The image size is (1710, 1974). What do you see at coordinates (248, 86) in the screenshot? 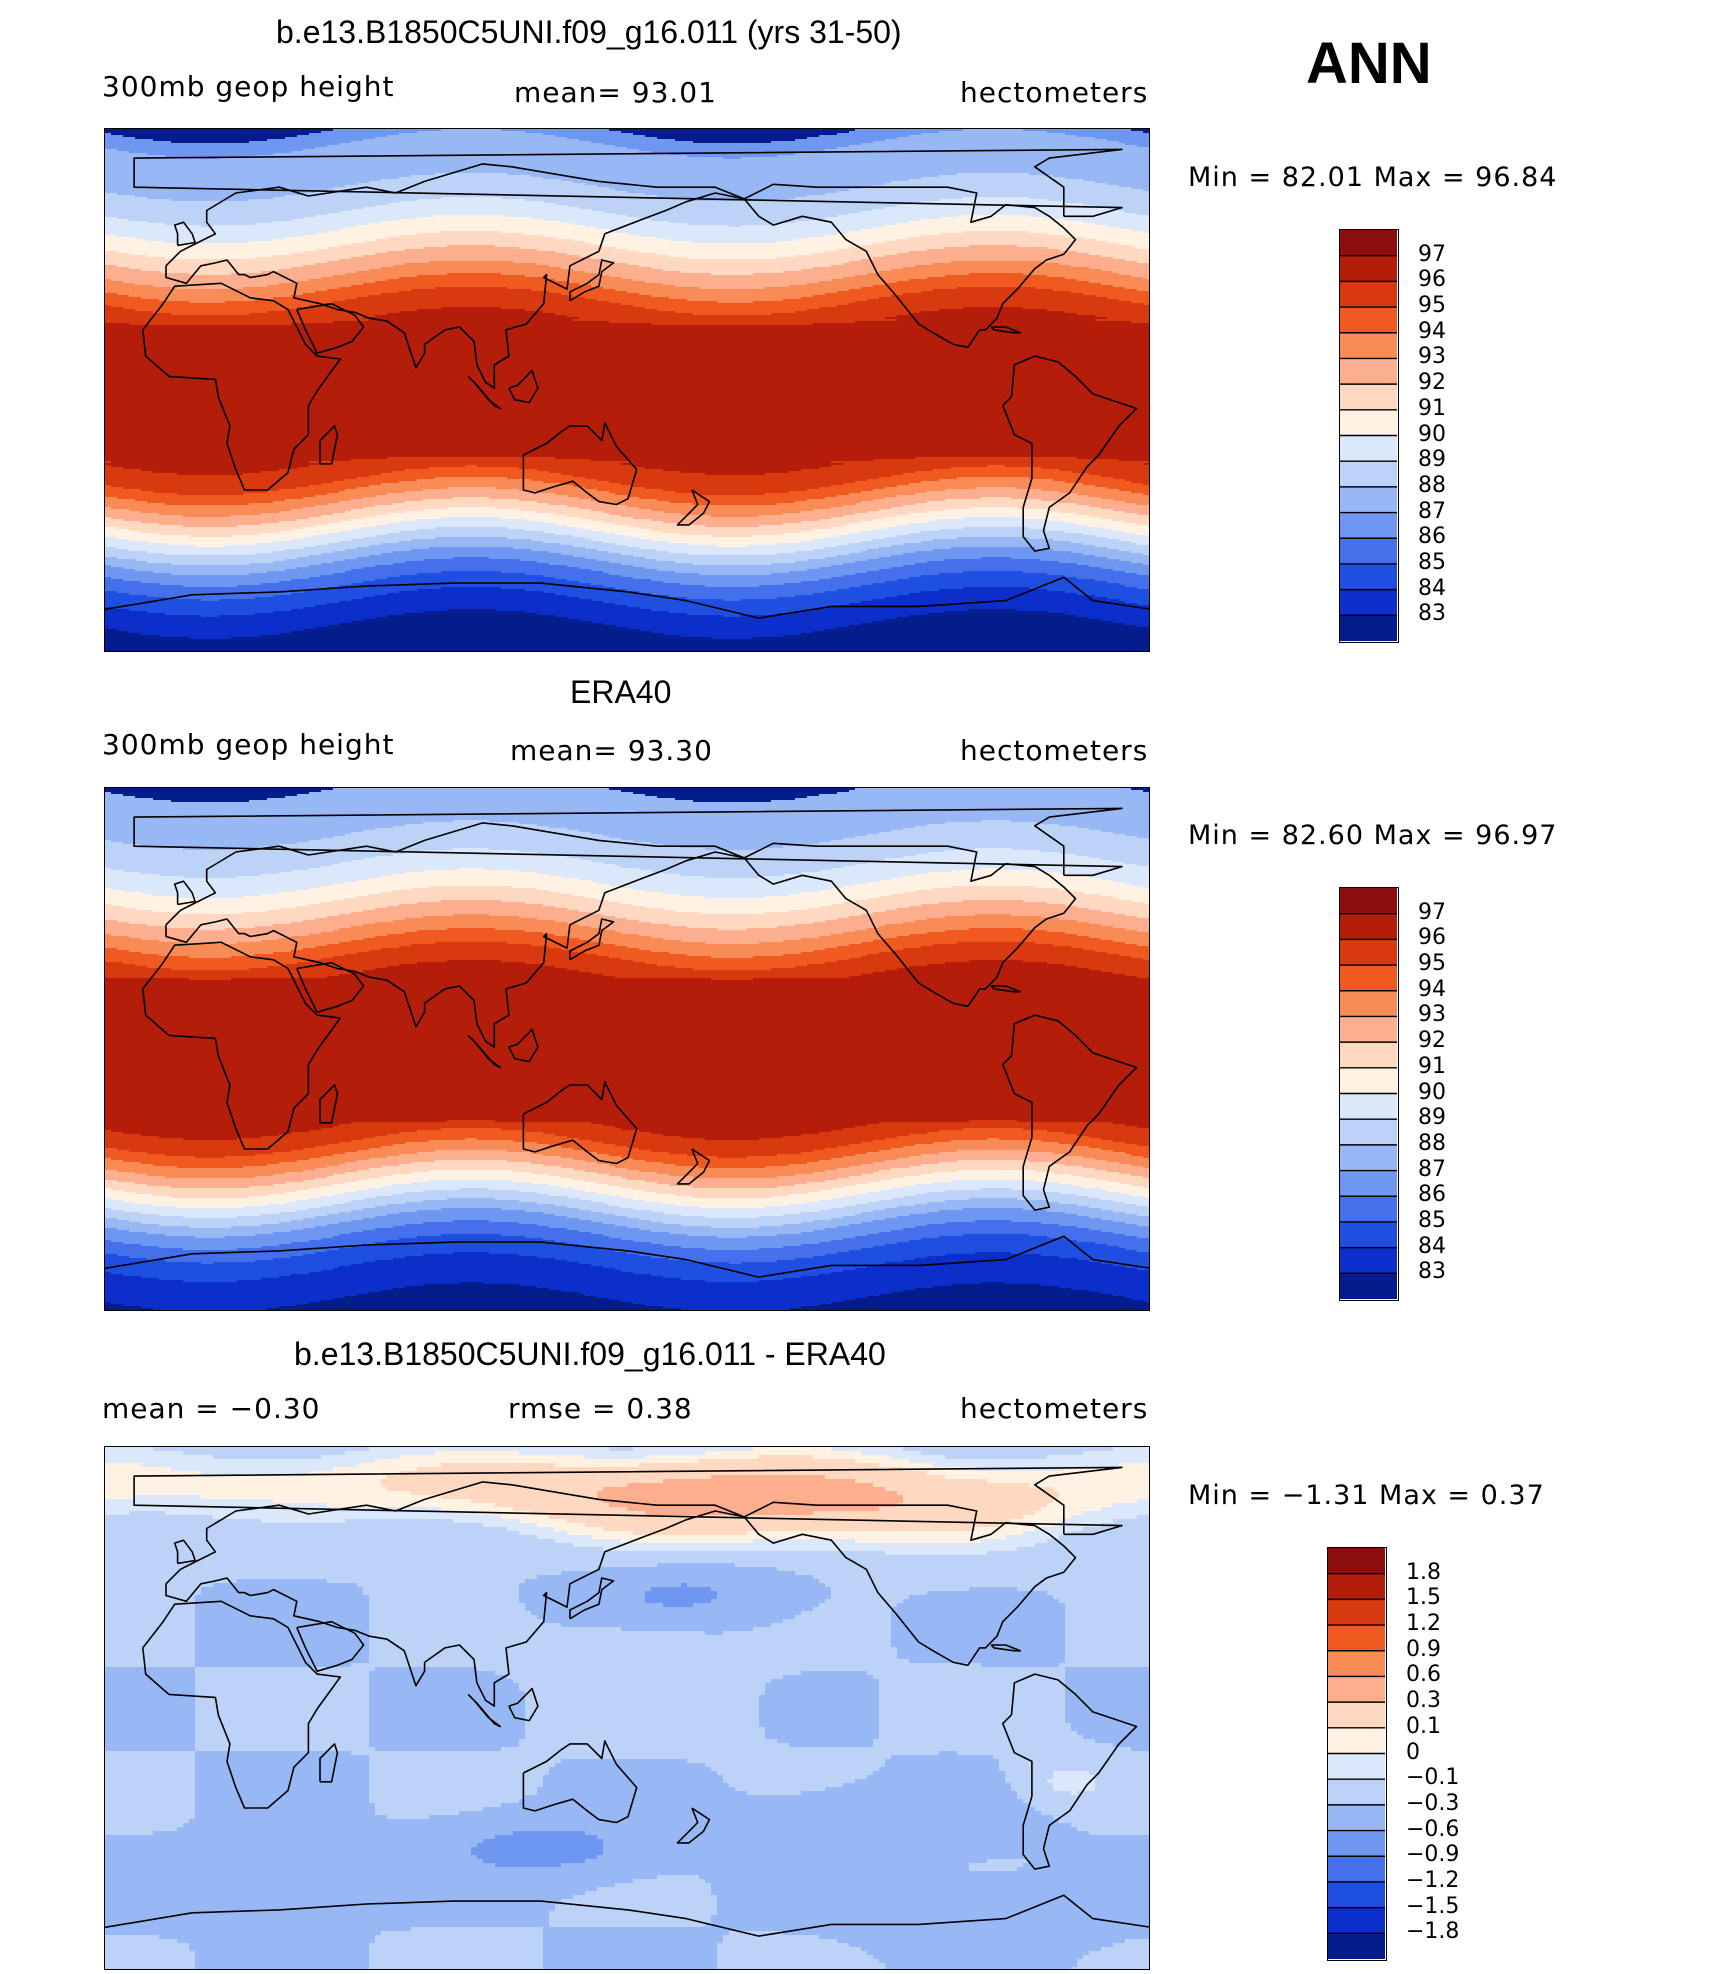
I see `panel-1-field-label: 300mb geop height` at bounding box center [248, 86].